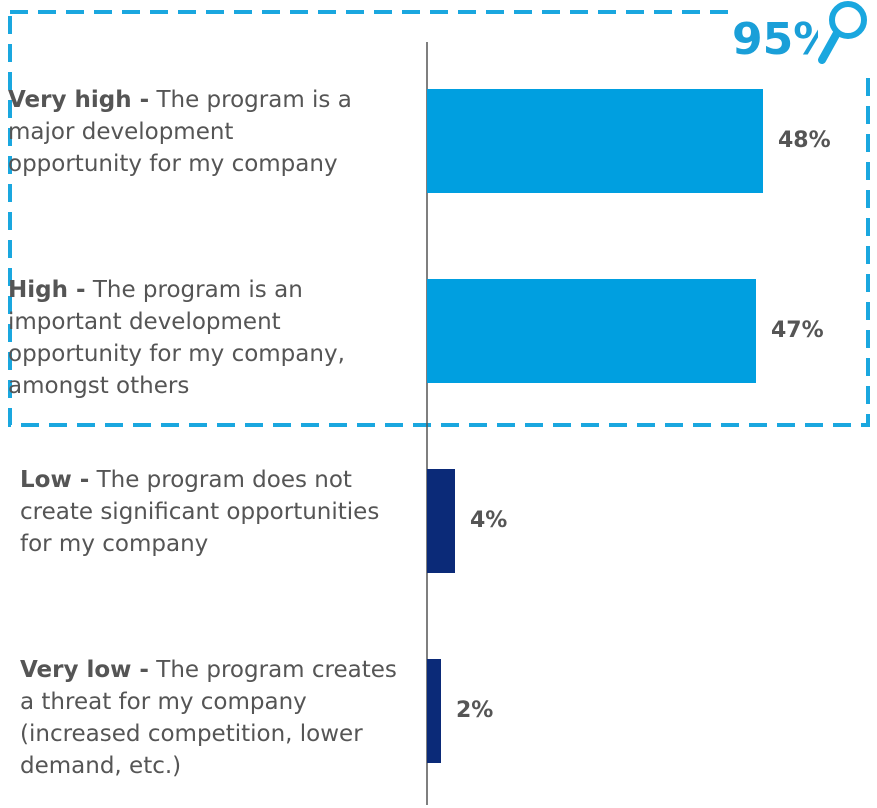 This screenshot has height=808, width=877. Describe the element at coordinates (474, 710) in the screenshot. I see `value-label: 2%` at that location.